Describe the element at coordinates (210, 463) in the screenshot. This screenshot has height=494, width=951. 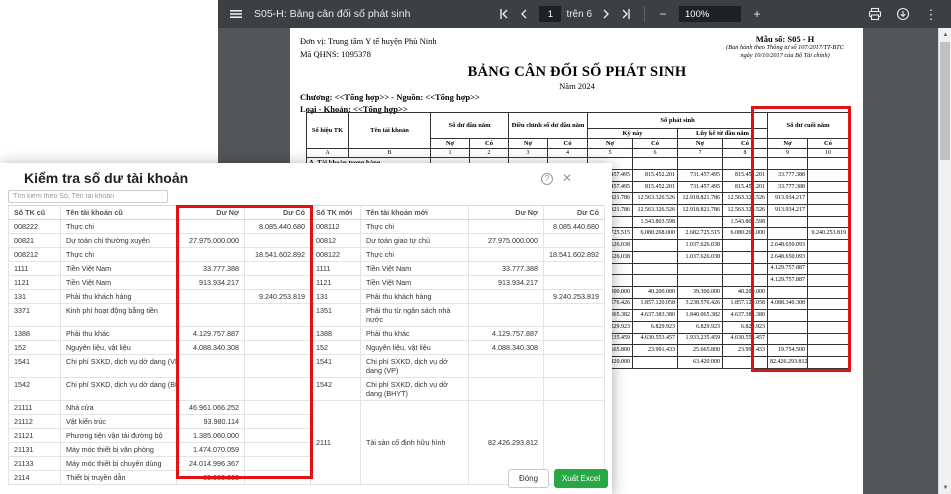
I see `old-debit-value: 24.014.996.367` at that location.